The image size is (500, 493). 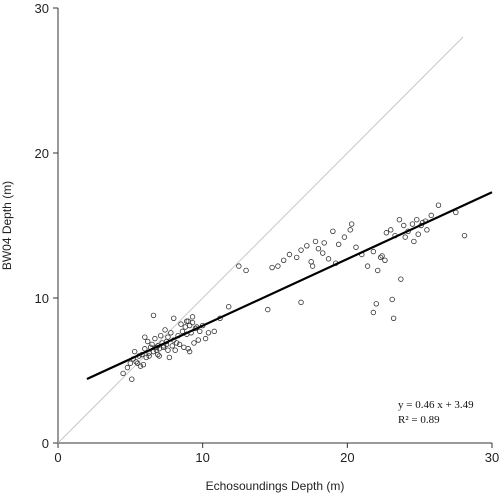 I want to click on r-squared-label: R² = 0.89, so click(x=419, y=420).